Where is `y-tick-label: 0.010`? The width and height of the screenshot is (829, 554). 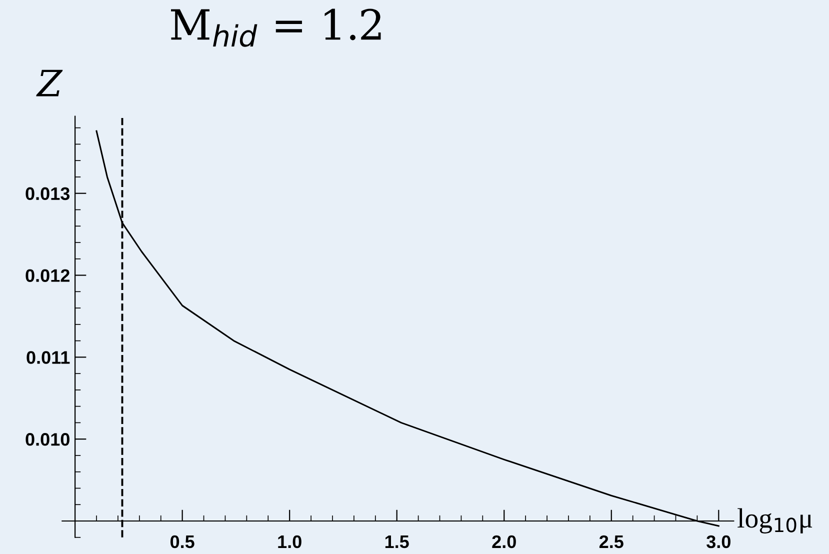
y-tick-label: 0.010 is located at coordinates (48, 439).